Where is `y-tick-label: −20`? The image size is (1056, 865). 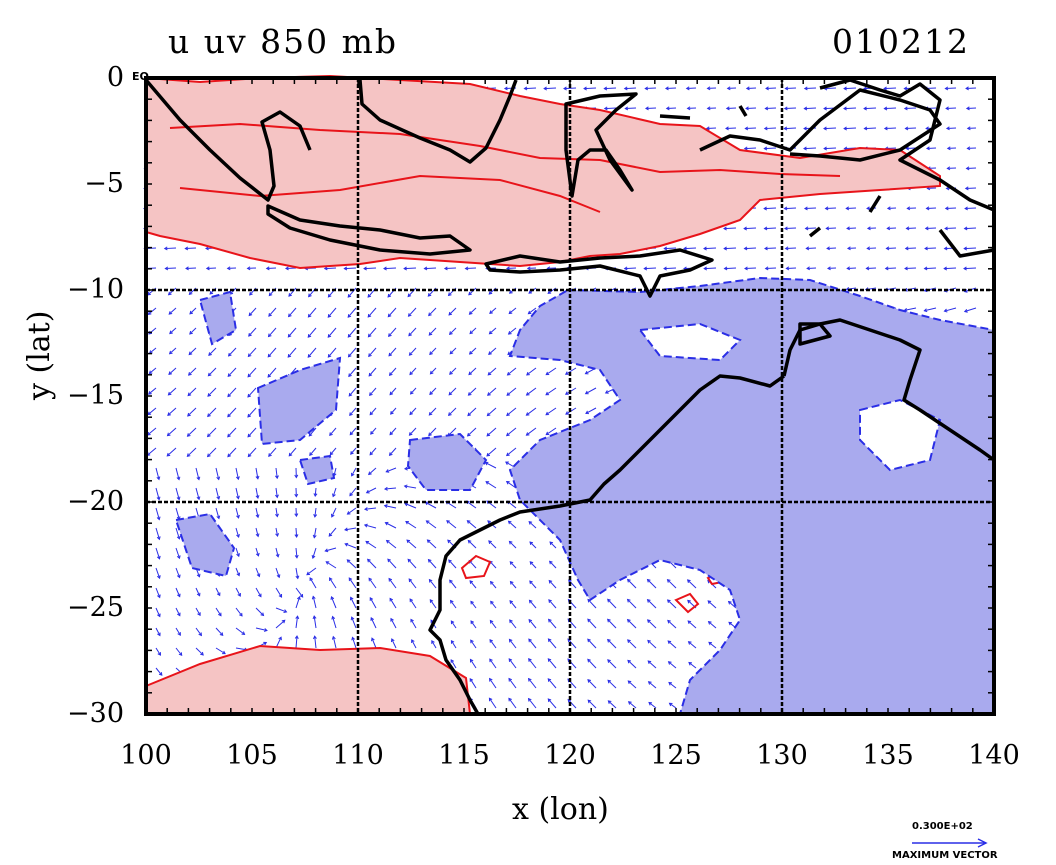 y-tick-label: −20 is located at coordinates (95, 501).